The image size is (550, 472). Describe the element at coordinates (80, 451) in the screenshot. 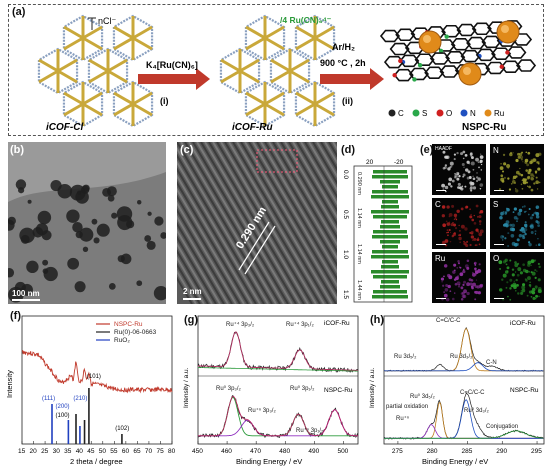

I see `xrd-tick-label: 40` at that location.